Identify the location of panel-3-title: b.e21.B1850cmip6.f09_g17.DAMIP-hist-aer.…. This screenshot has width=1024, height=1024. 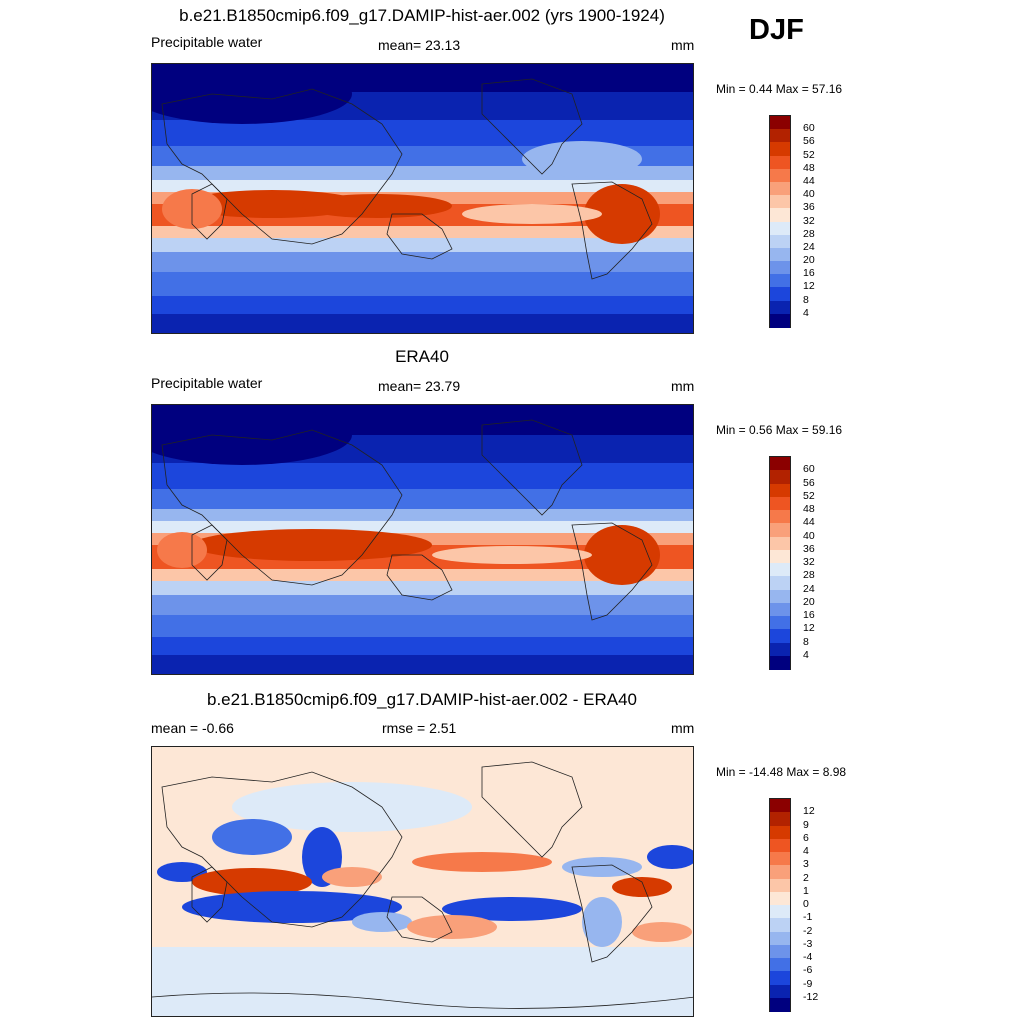
(422, 699).